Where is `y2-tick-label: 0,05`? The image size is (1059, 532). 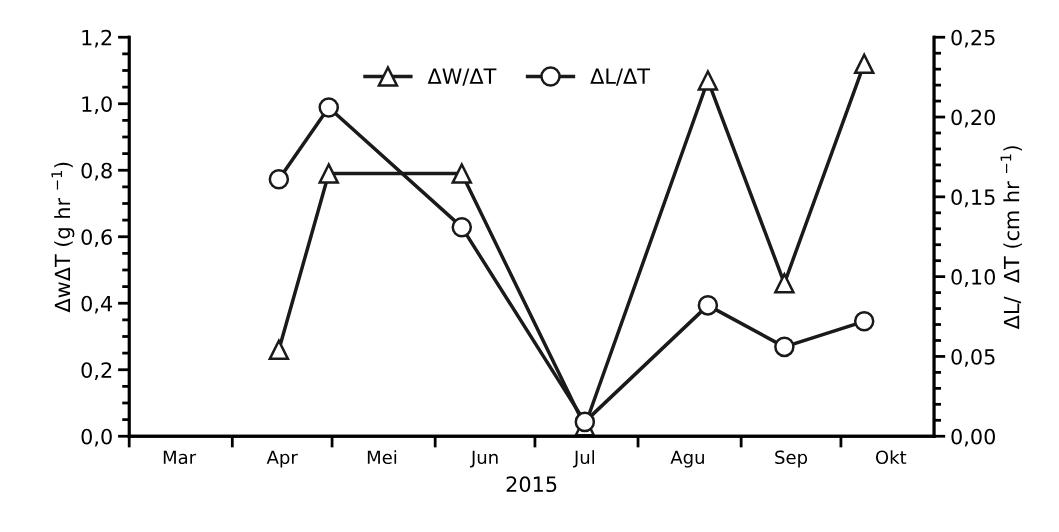
y2-tick-label: 0,05 is located at coordinates (973, 357).